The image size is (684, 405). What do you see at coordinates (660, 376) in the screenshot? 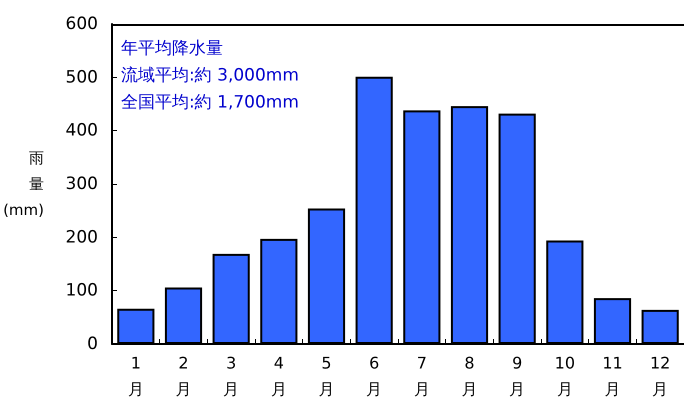
I see `x-tick-label: 12 月` at bounding box center [660, 376].